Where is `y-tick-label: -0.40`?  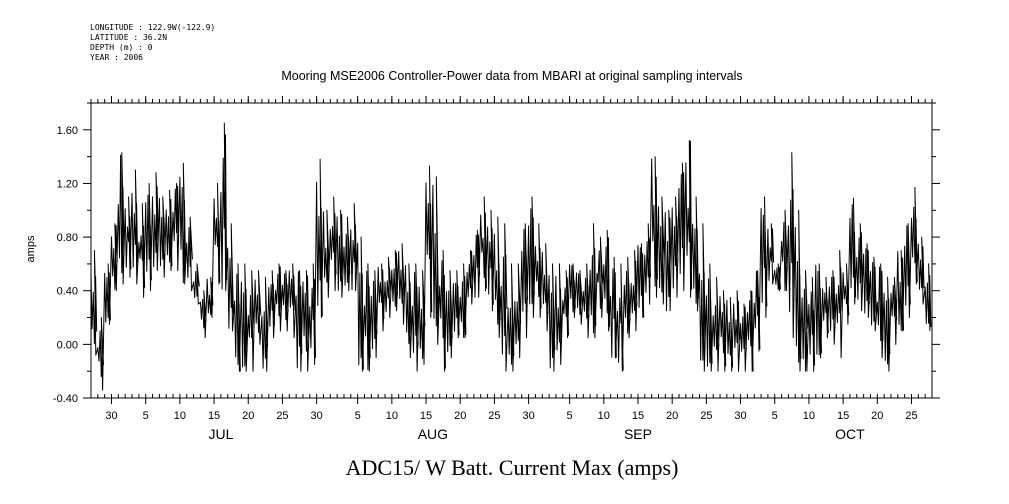
y-tick-label: -0.40 is located at coordinates (65, 399).